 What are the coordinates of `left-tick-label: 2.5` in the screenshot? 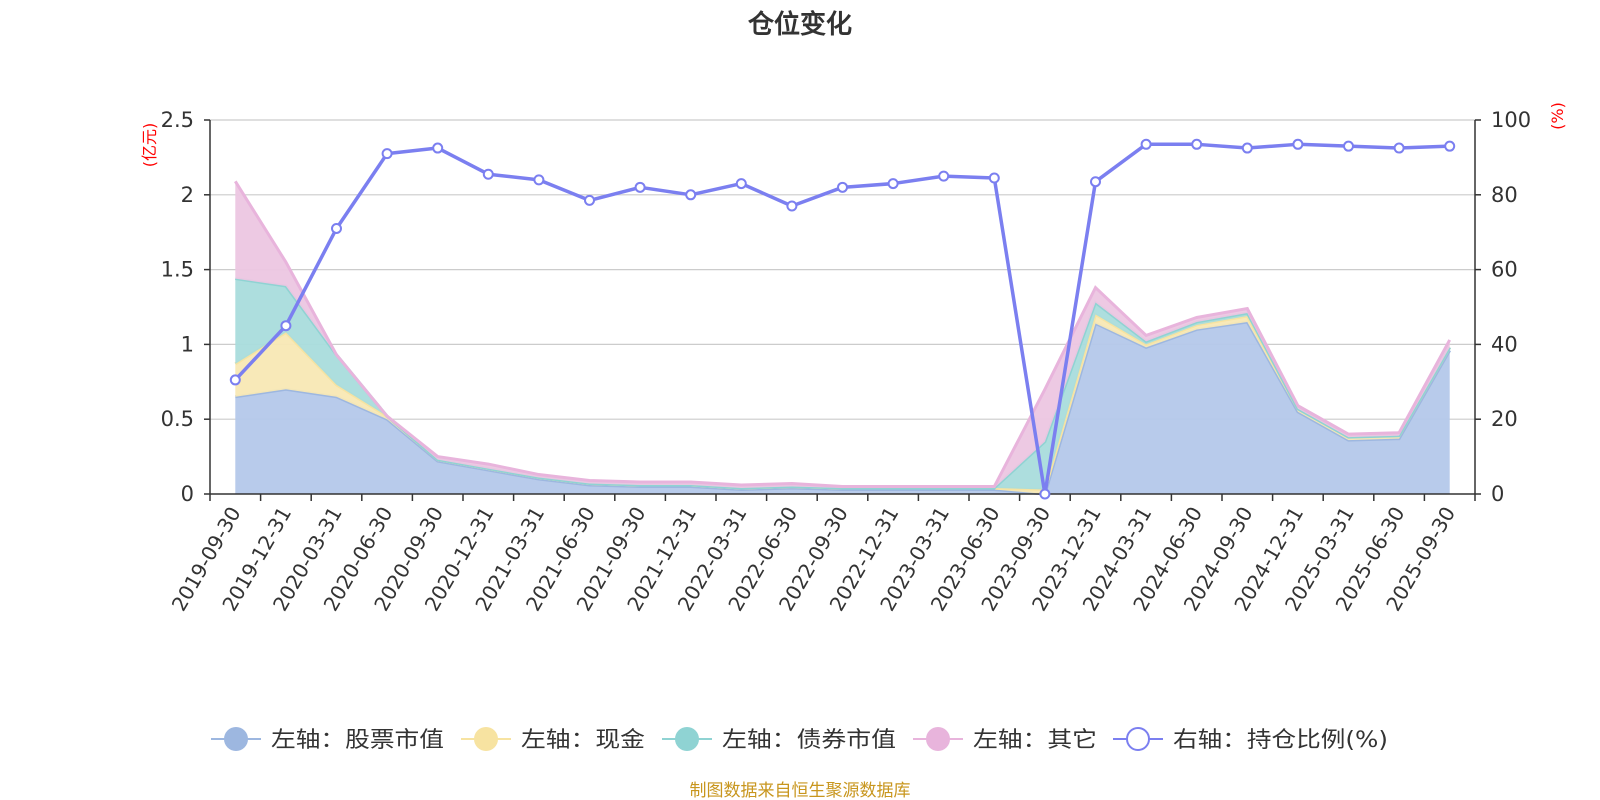 It's located at (177, 120).